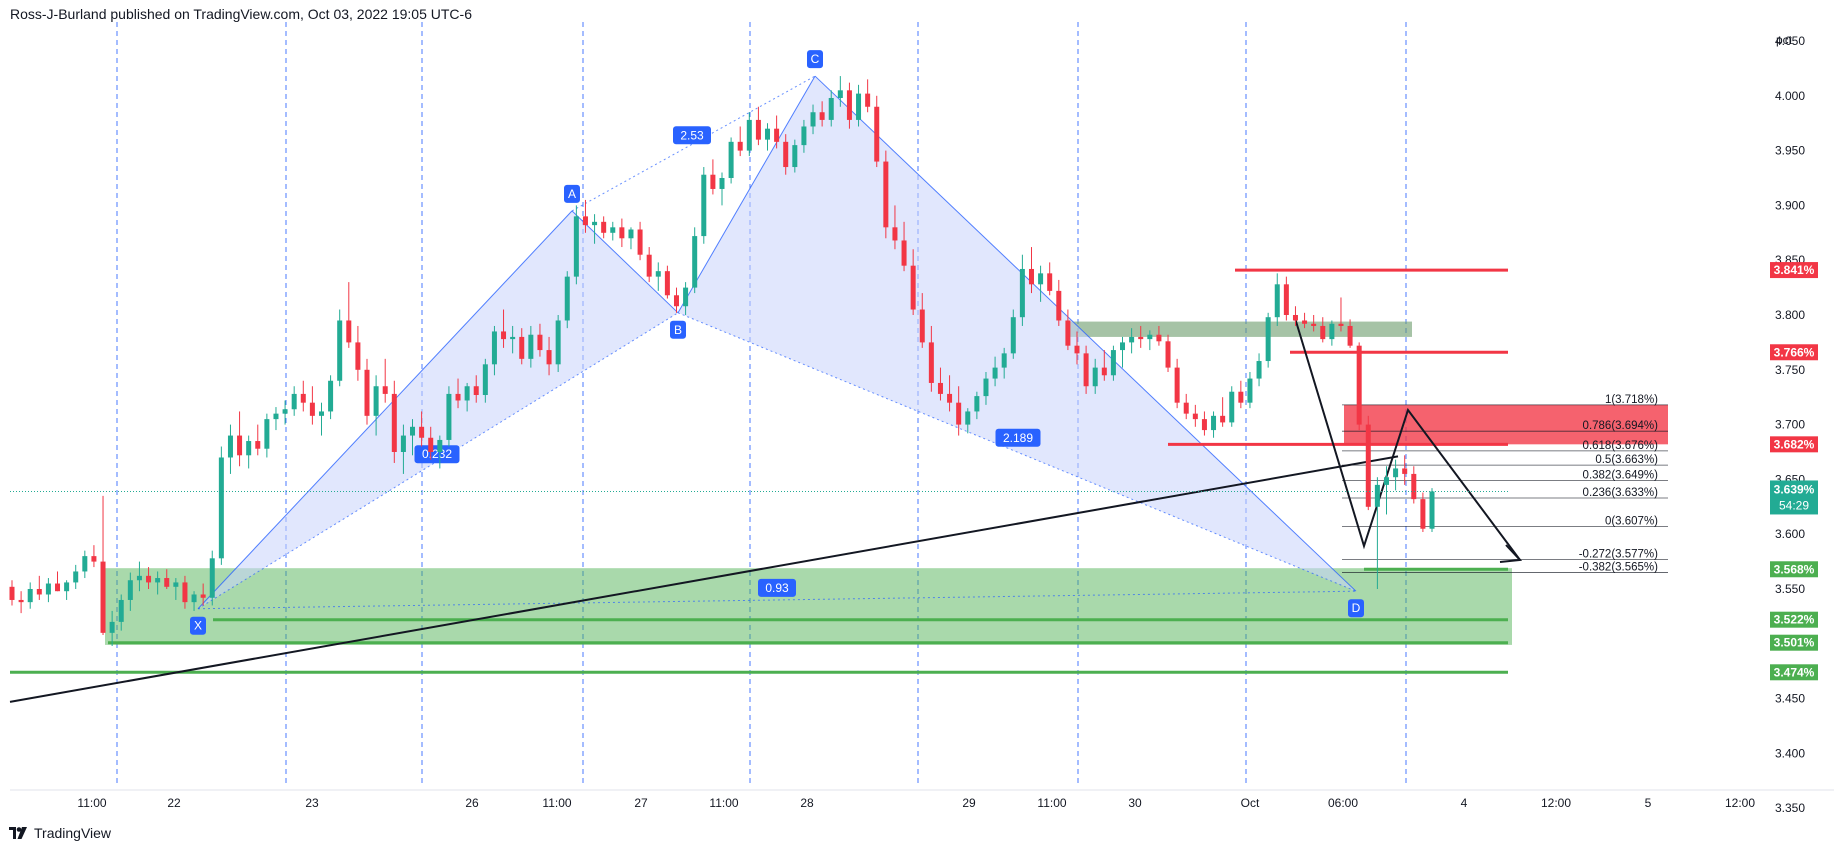  What do you see at coordinates (807, 803) in the screenshot?
I see `time-tick-7: 28` at bounding box center [807, 803].